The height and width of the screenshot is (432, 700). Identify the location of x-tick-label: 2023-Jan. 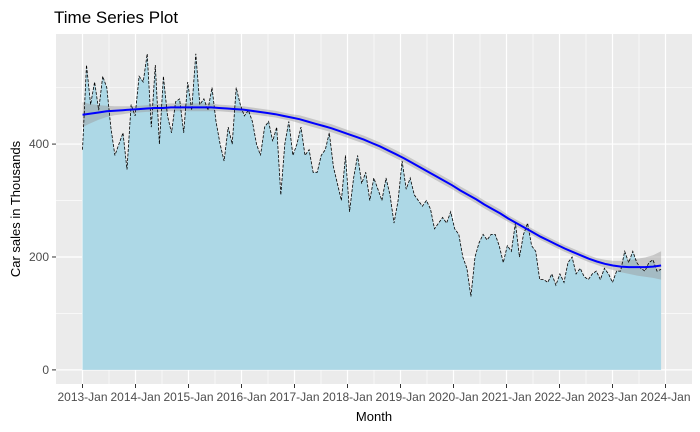
(612, 397).